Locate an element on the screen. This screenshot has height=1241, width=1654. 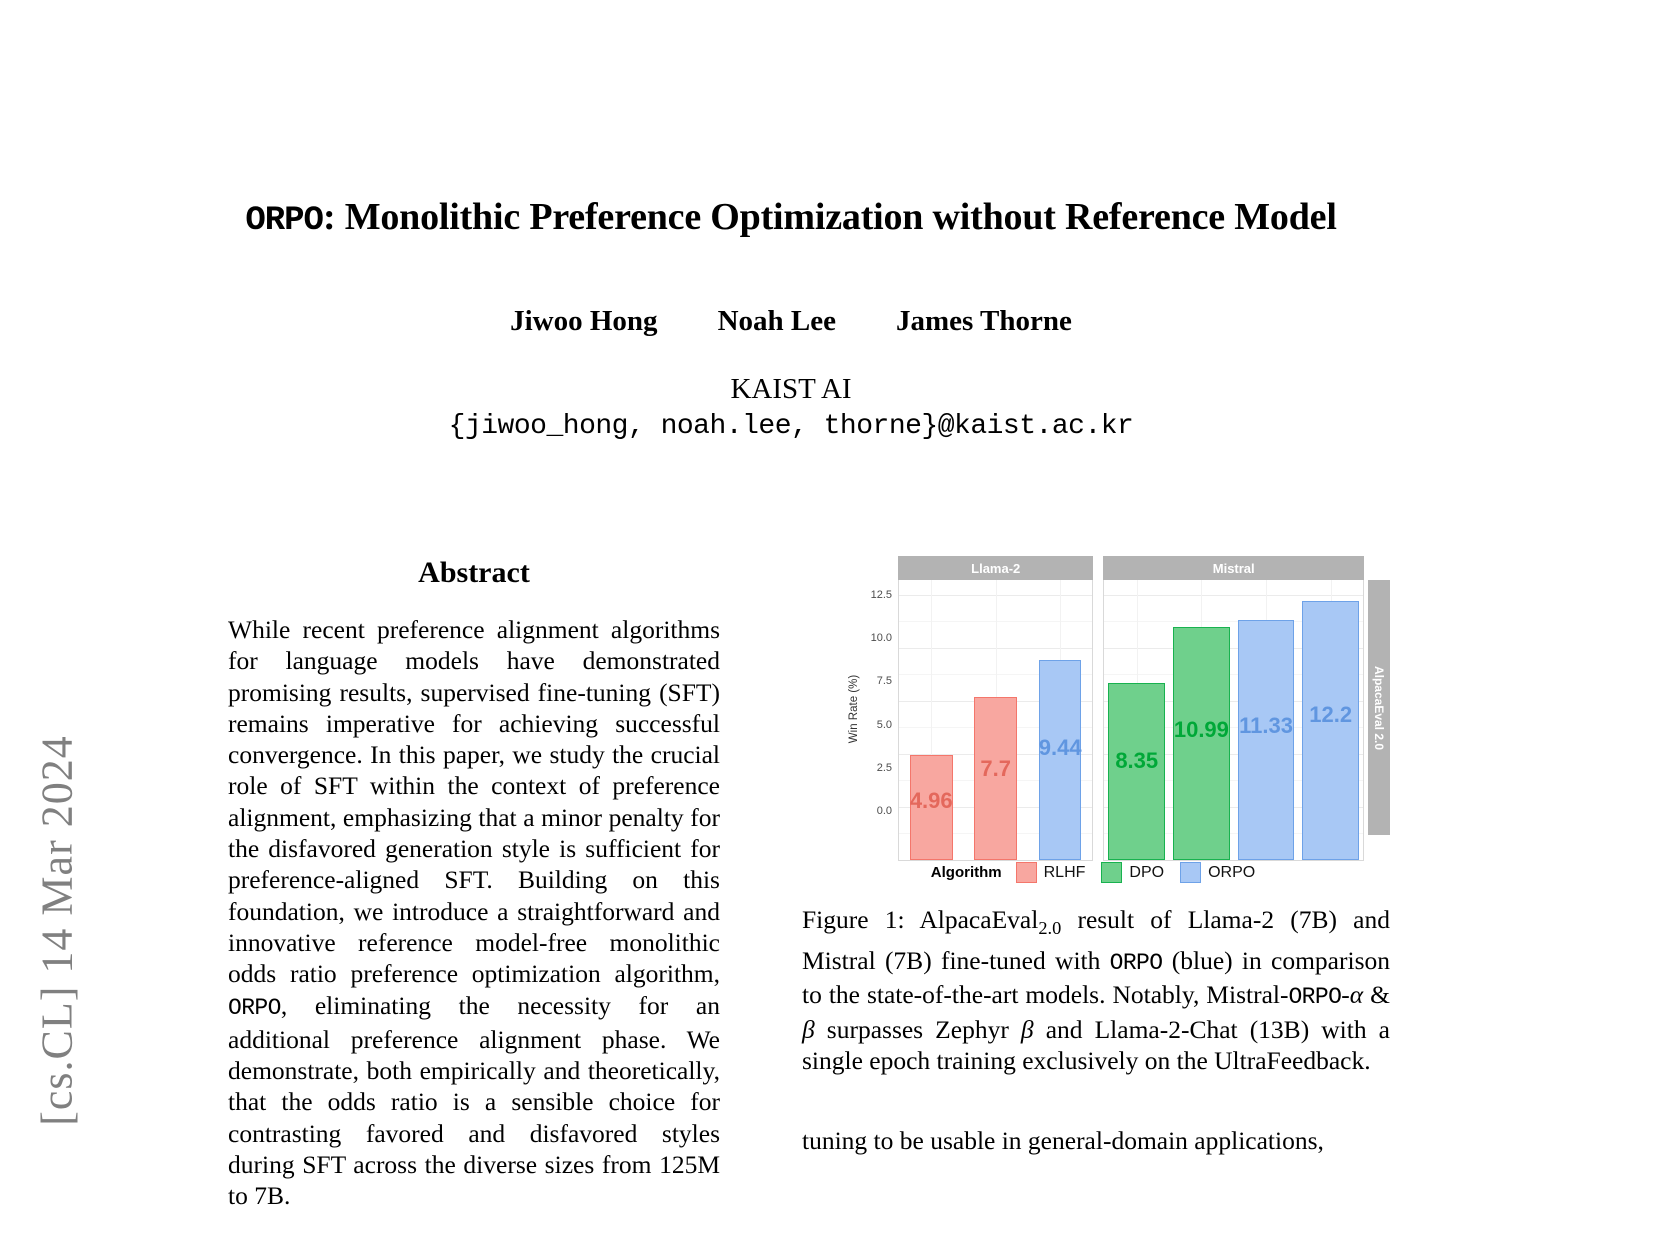
affiliation: KAIST AI is located at coordinates (791, 389).